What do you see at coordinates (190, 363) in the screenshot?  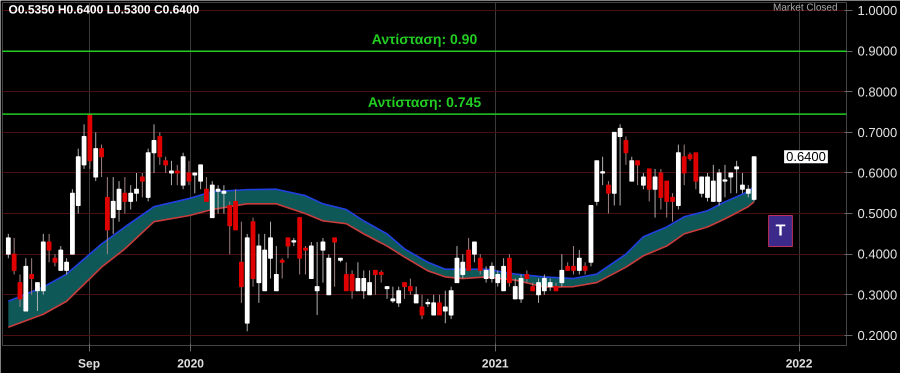 I see `x-tick-label: 2020` at bounding box center [190, 363].